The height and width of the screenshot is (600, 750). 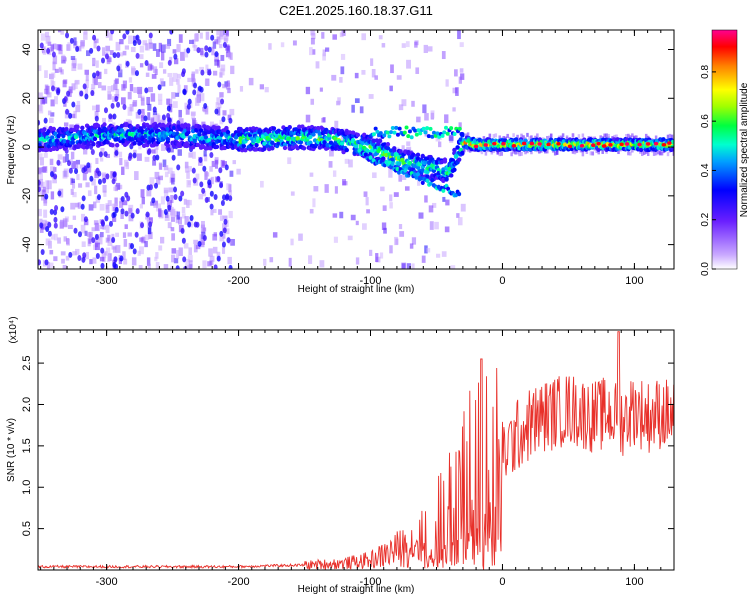 I want to click on ridge-branch-cell, so click(x=439, y=136).